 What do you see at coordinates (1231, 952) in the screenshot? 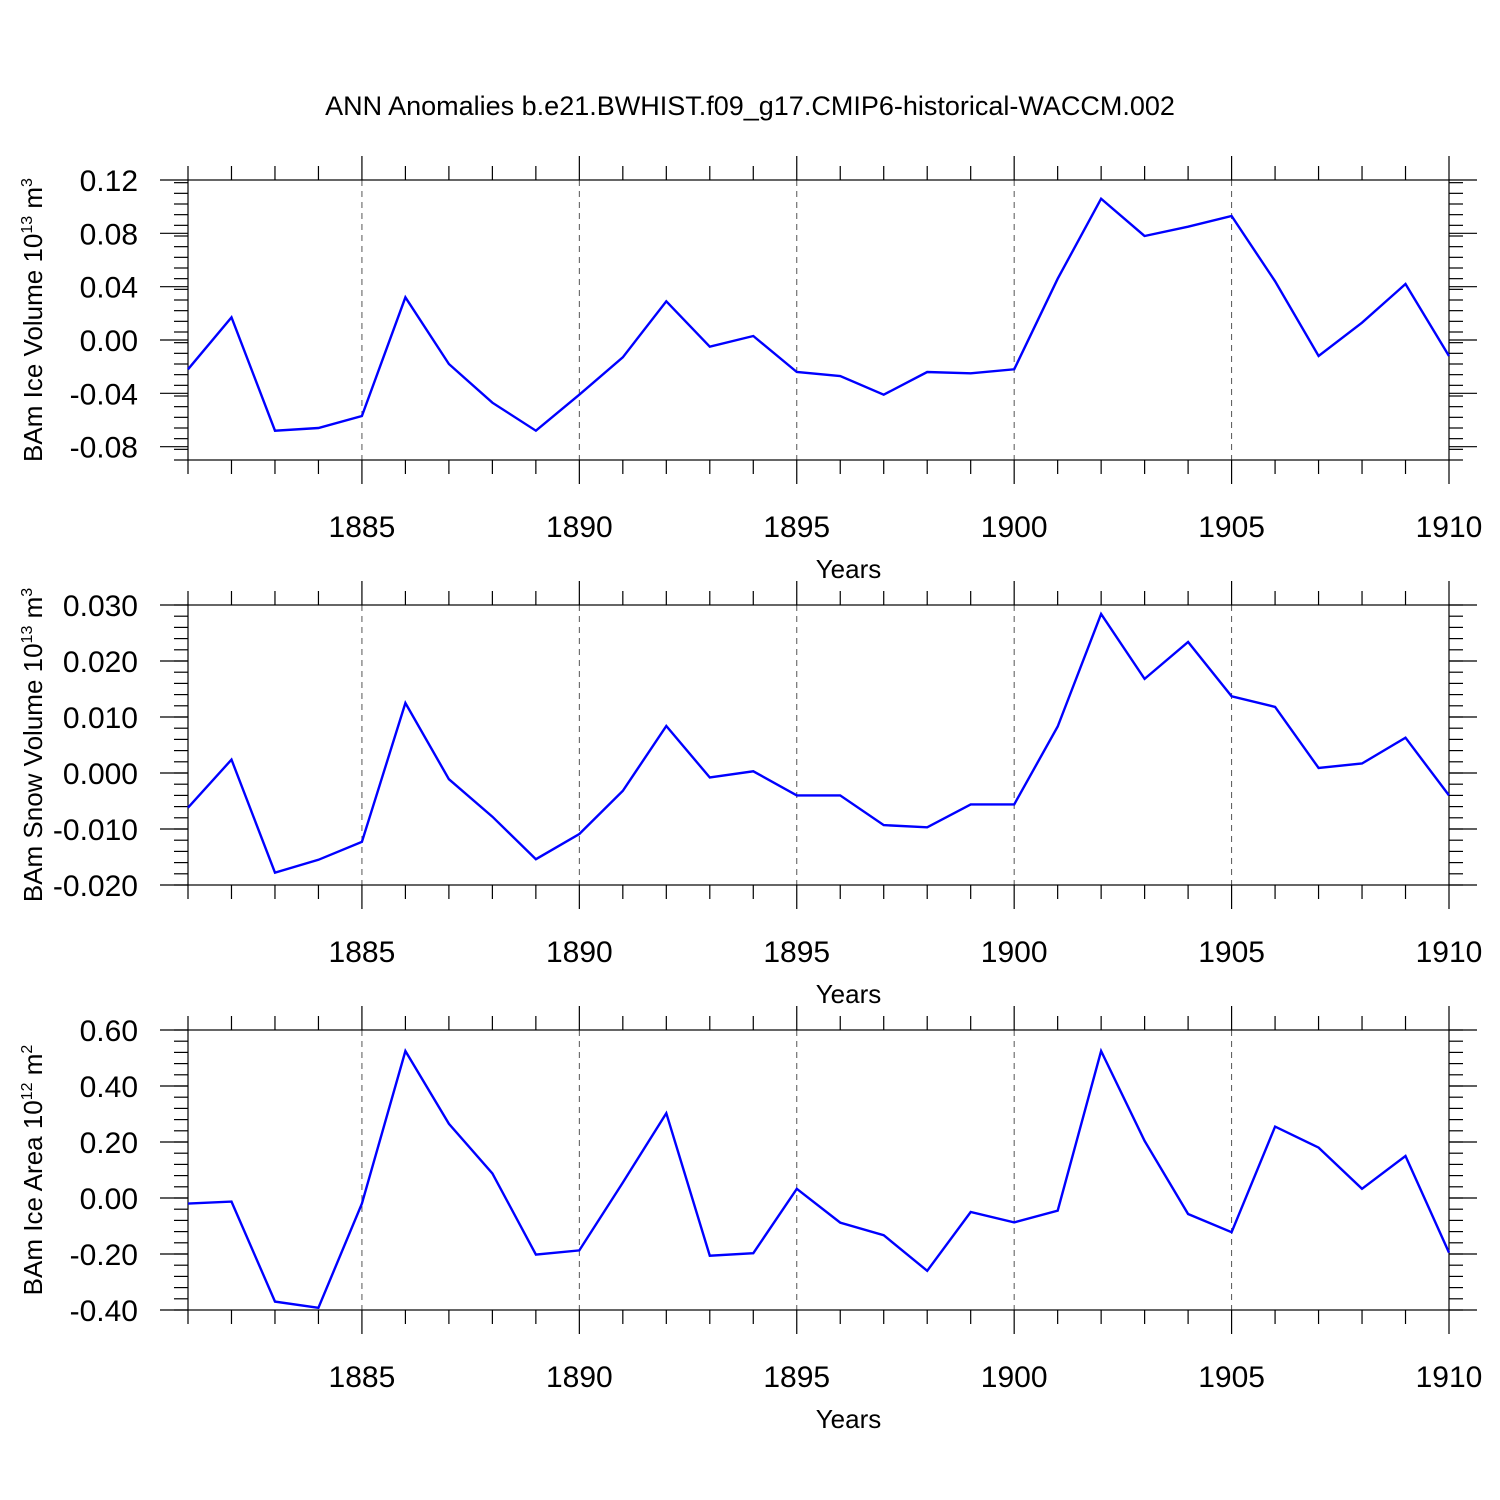
I see `snow-volume-x-tick-label: 1905` at bounding box center [1231, 952].